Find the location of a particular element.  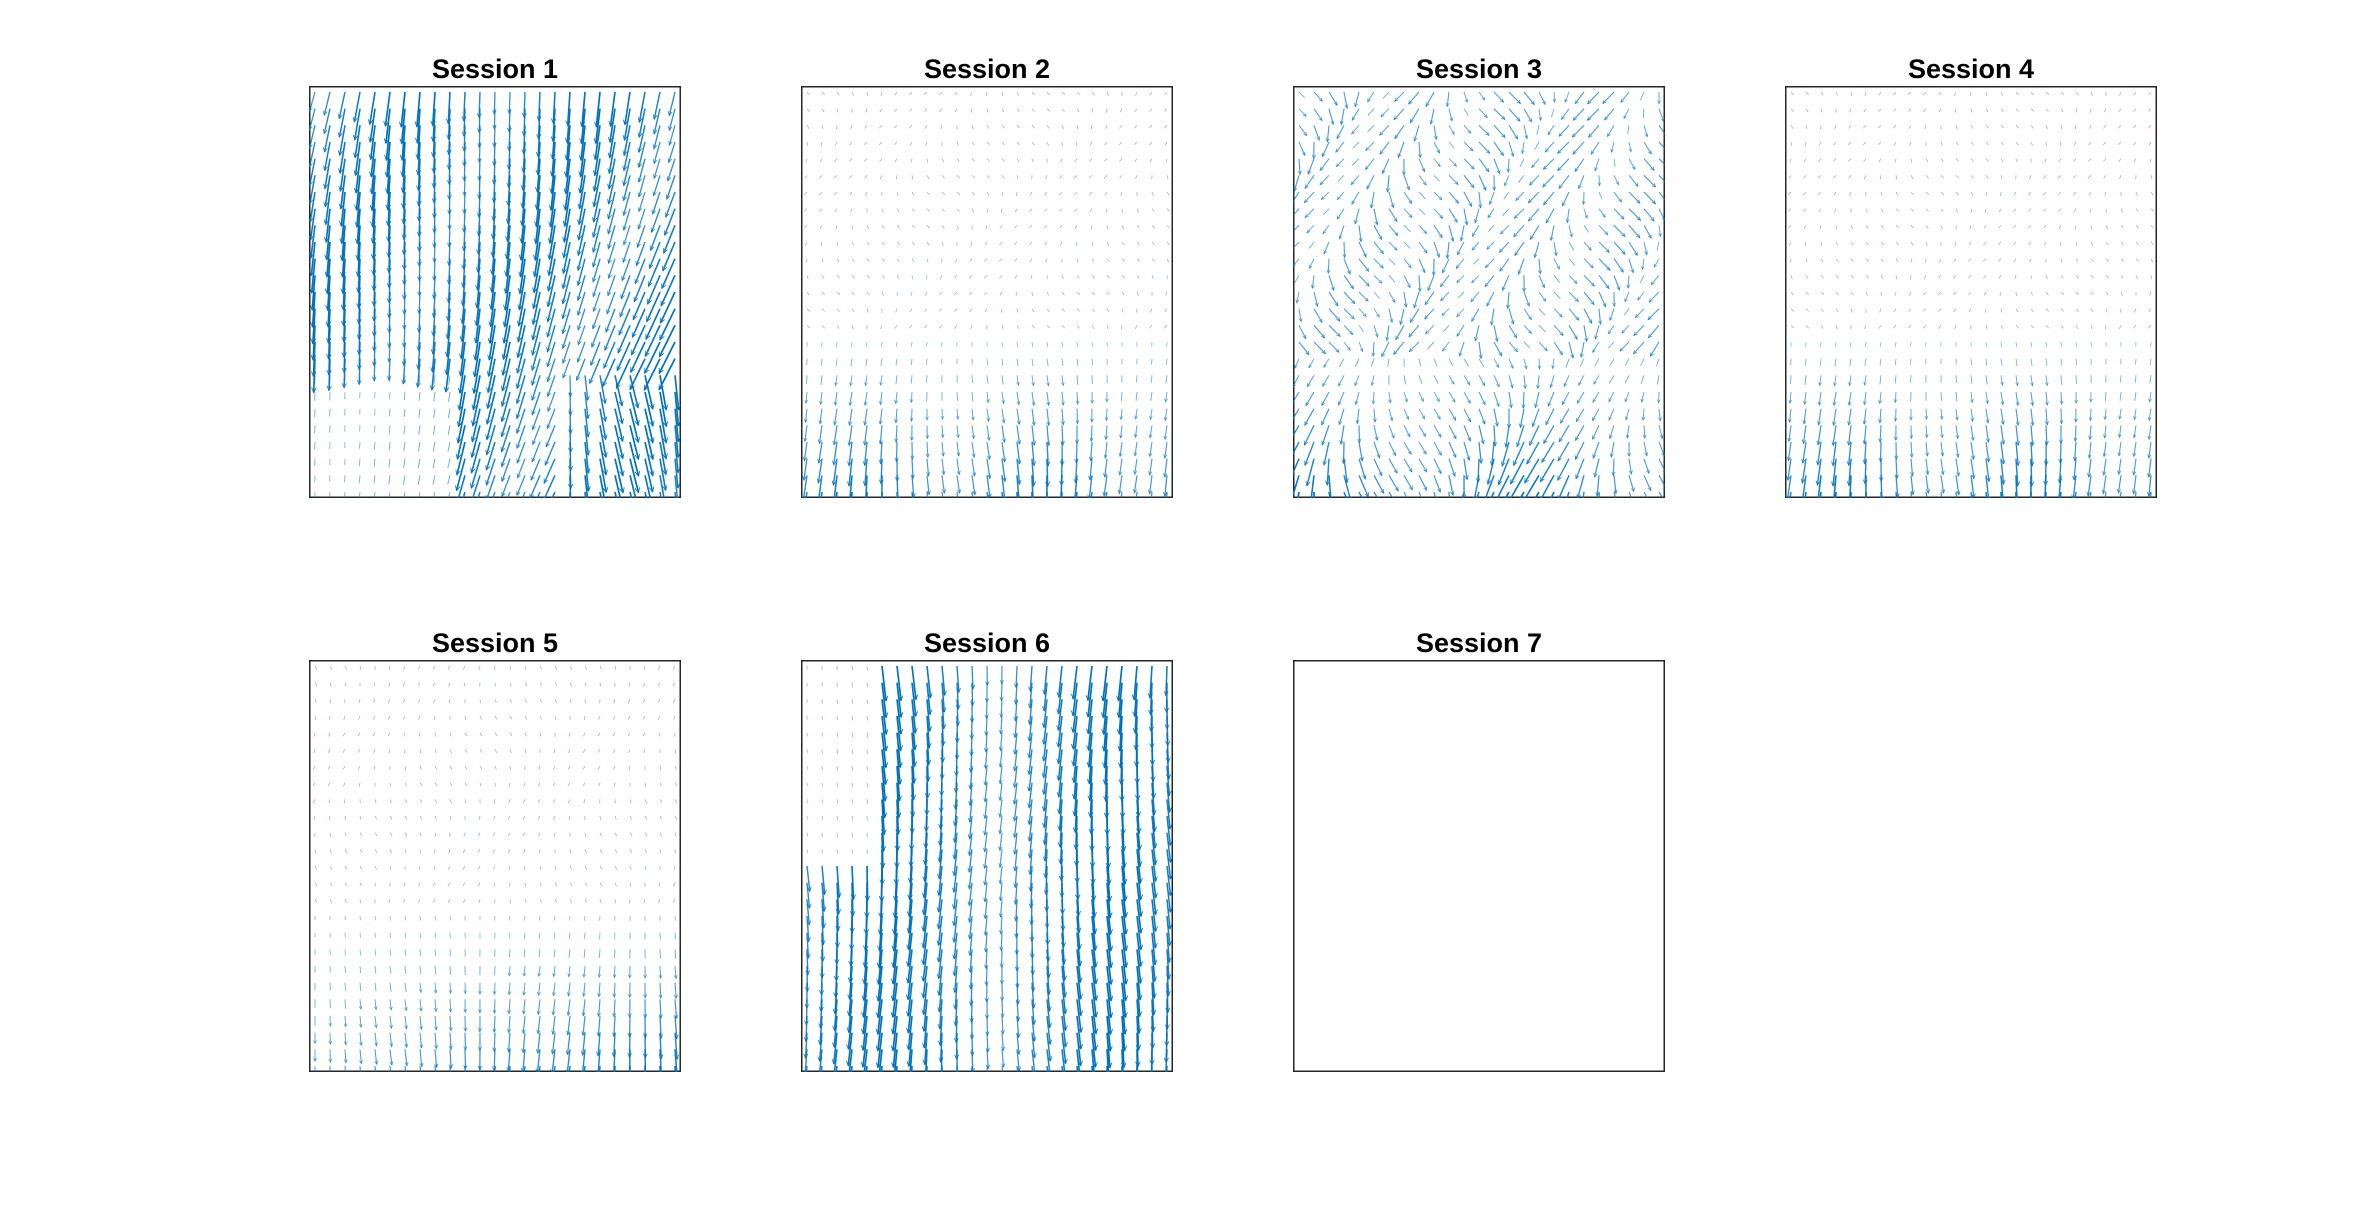

quiver-axes is located at coordinates (1971, 292).